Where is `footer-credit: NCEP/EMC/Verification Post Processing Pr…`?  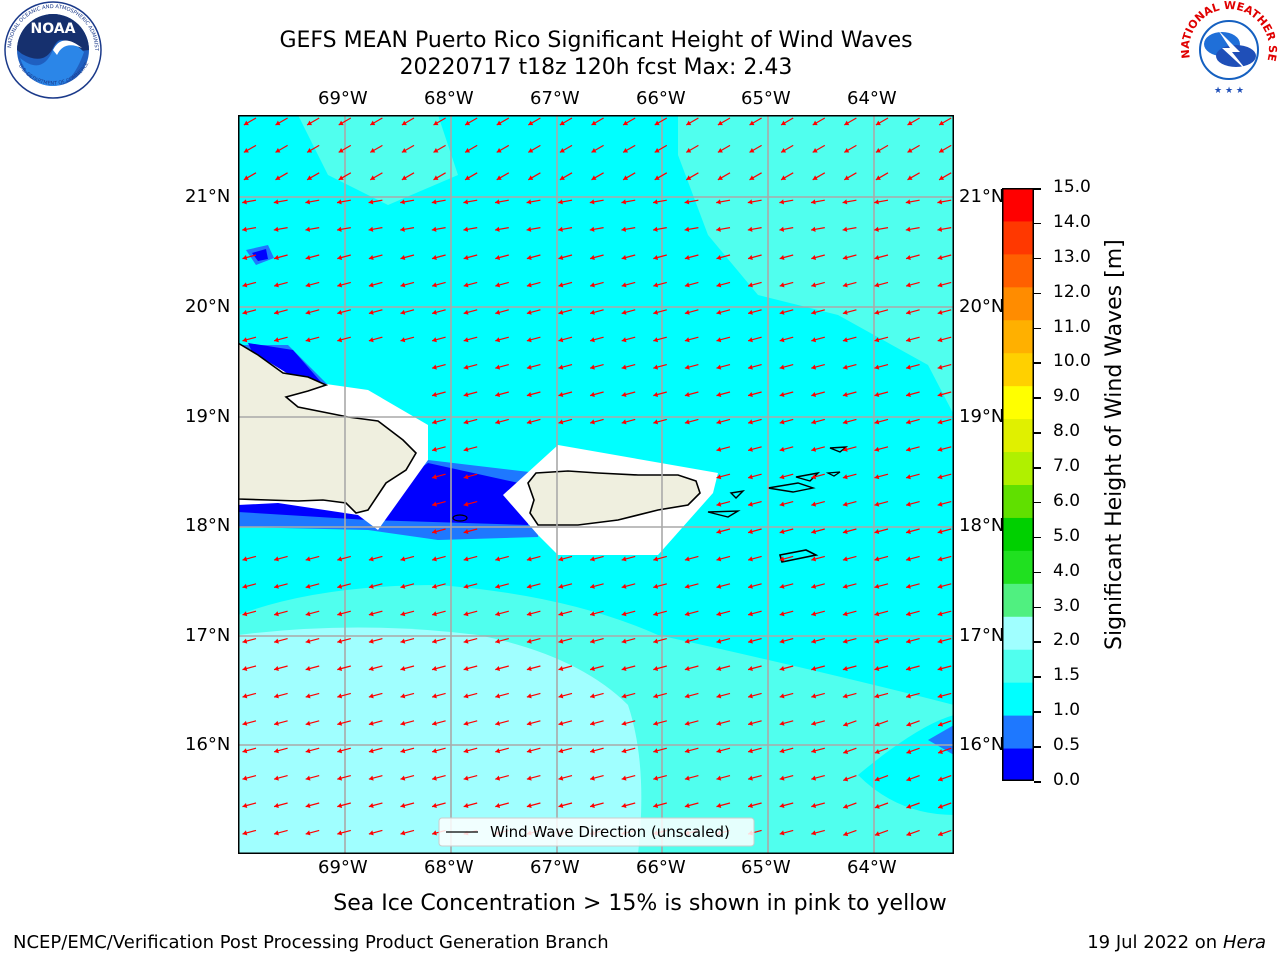 footer-credit: NCEP/EMC/Verification Post Processing Pr… is located at coordinates (311, 942).